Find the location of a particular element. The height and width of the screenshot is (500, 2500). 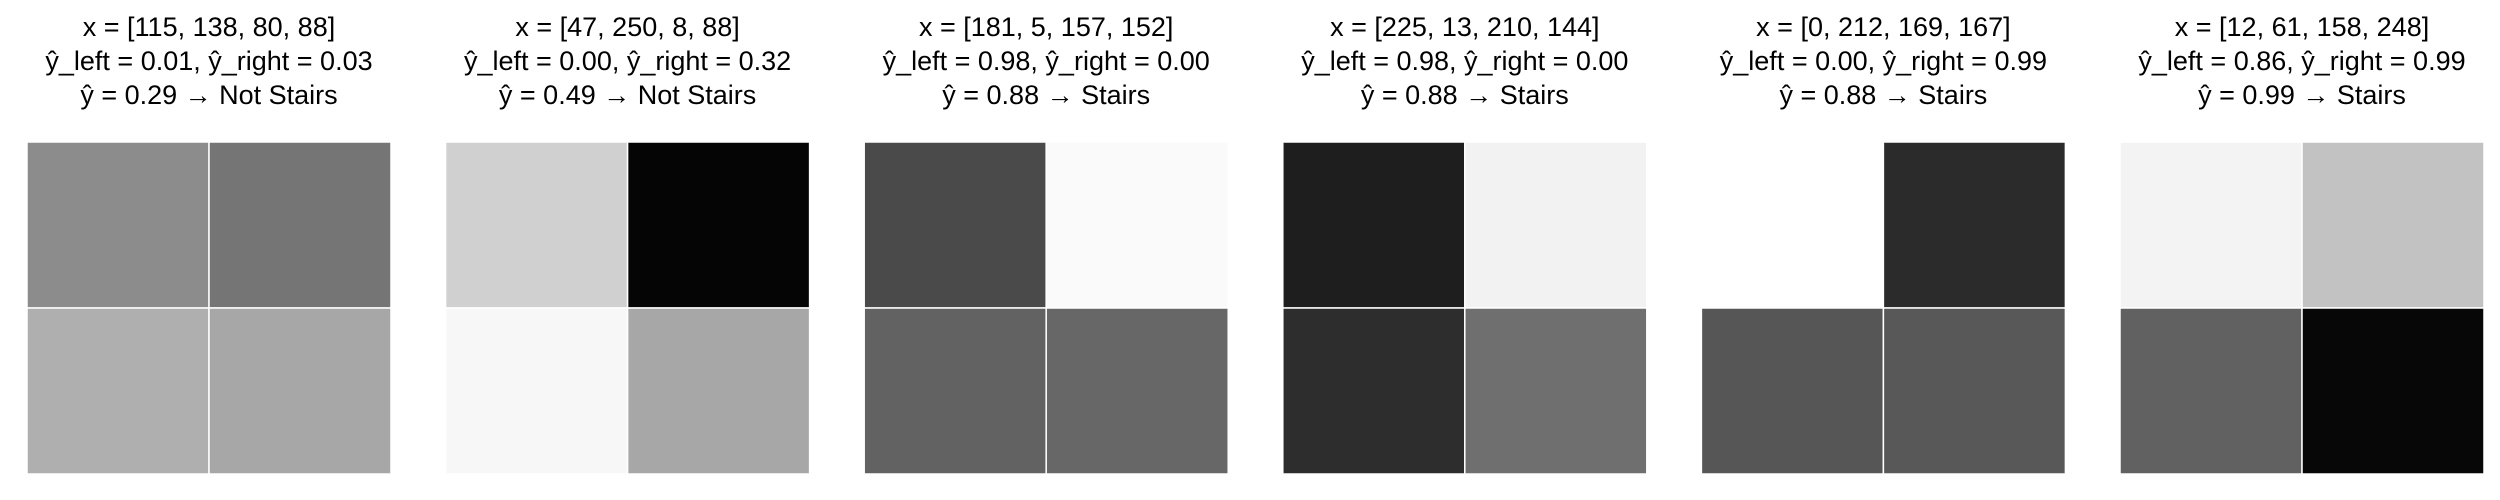

panel-title: ŷ = 0.49 → Not Stairs is located at coordinates (627, 95).